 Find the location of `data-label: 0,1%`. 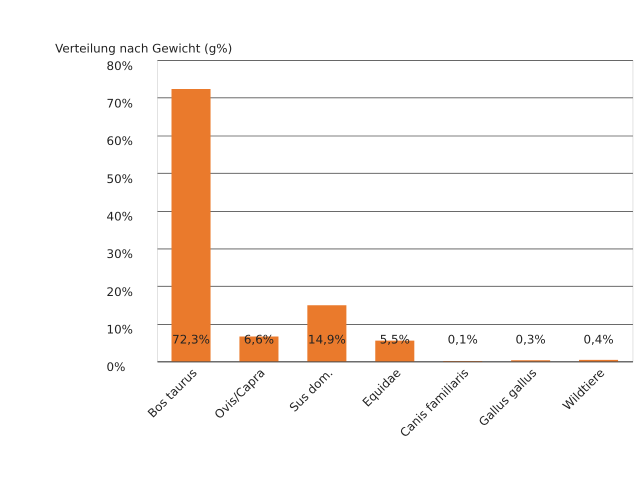

data-label: 0,1% is located at coordinates (463, 339).